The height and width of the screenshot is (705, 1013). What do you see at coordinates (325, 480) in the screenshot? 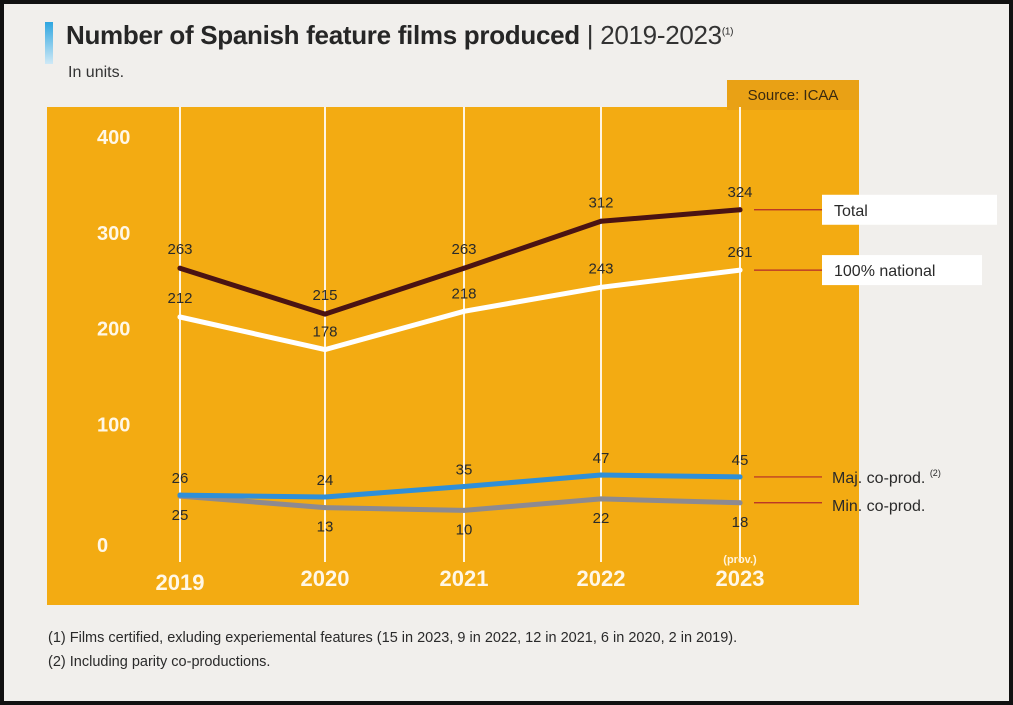
I see `data-label-maj-2020: 24` at bounding box center [325, 480].